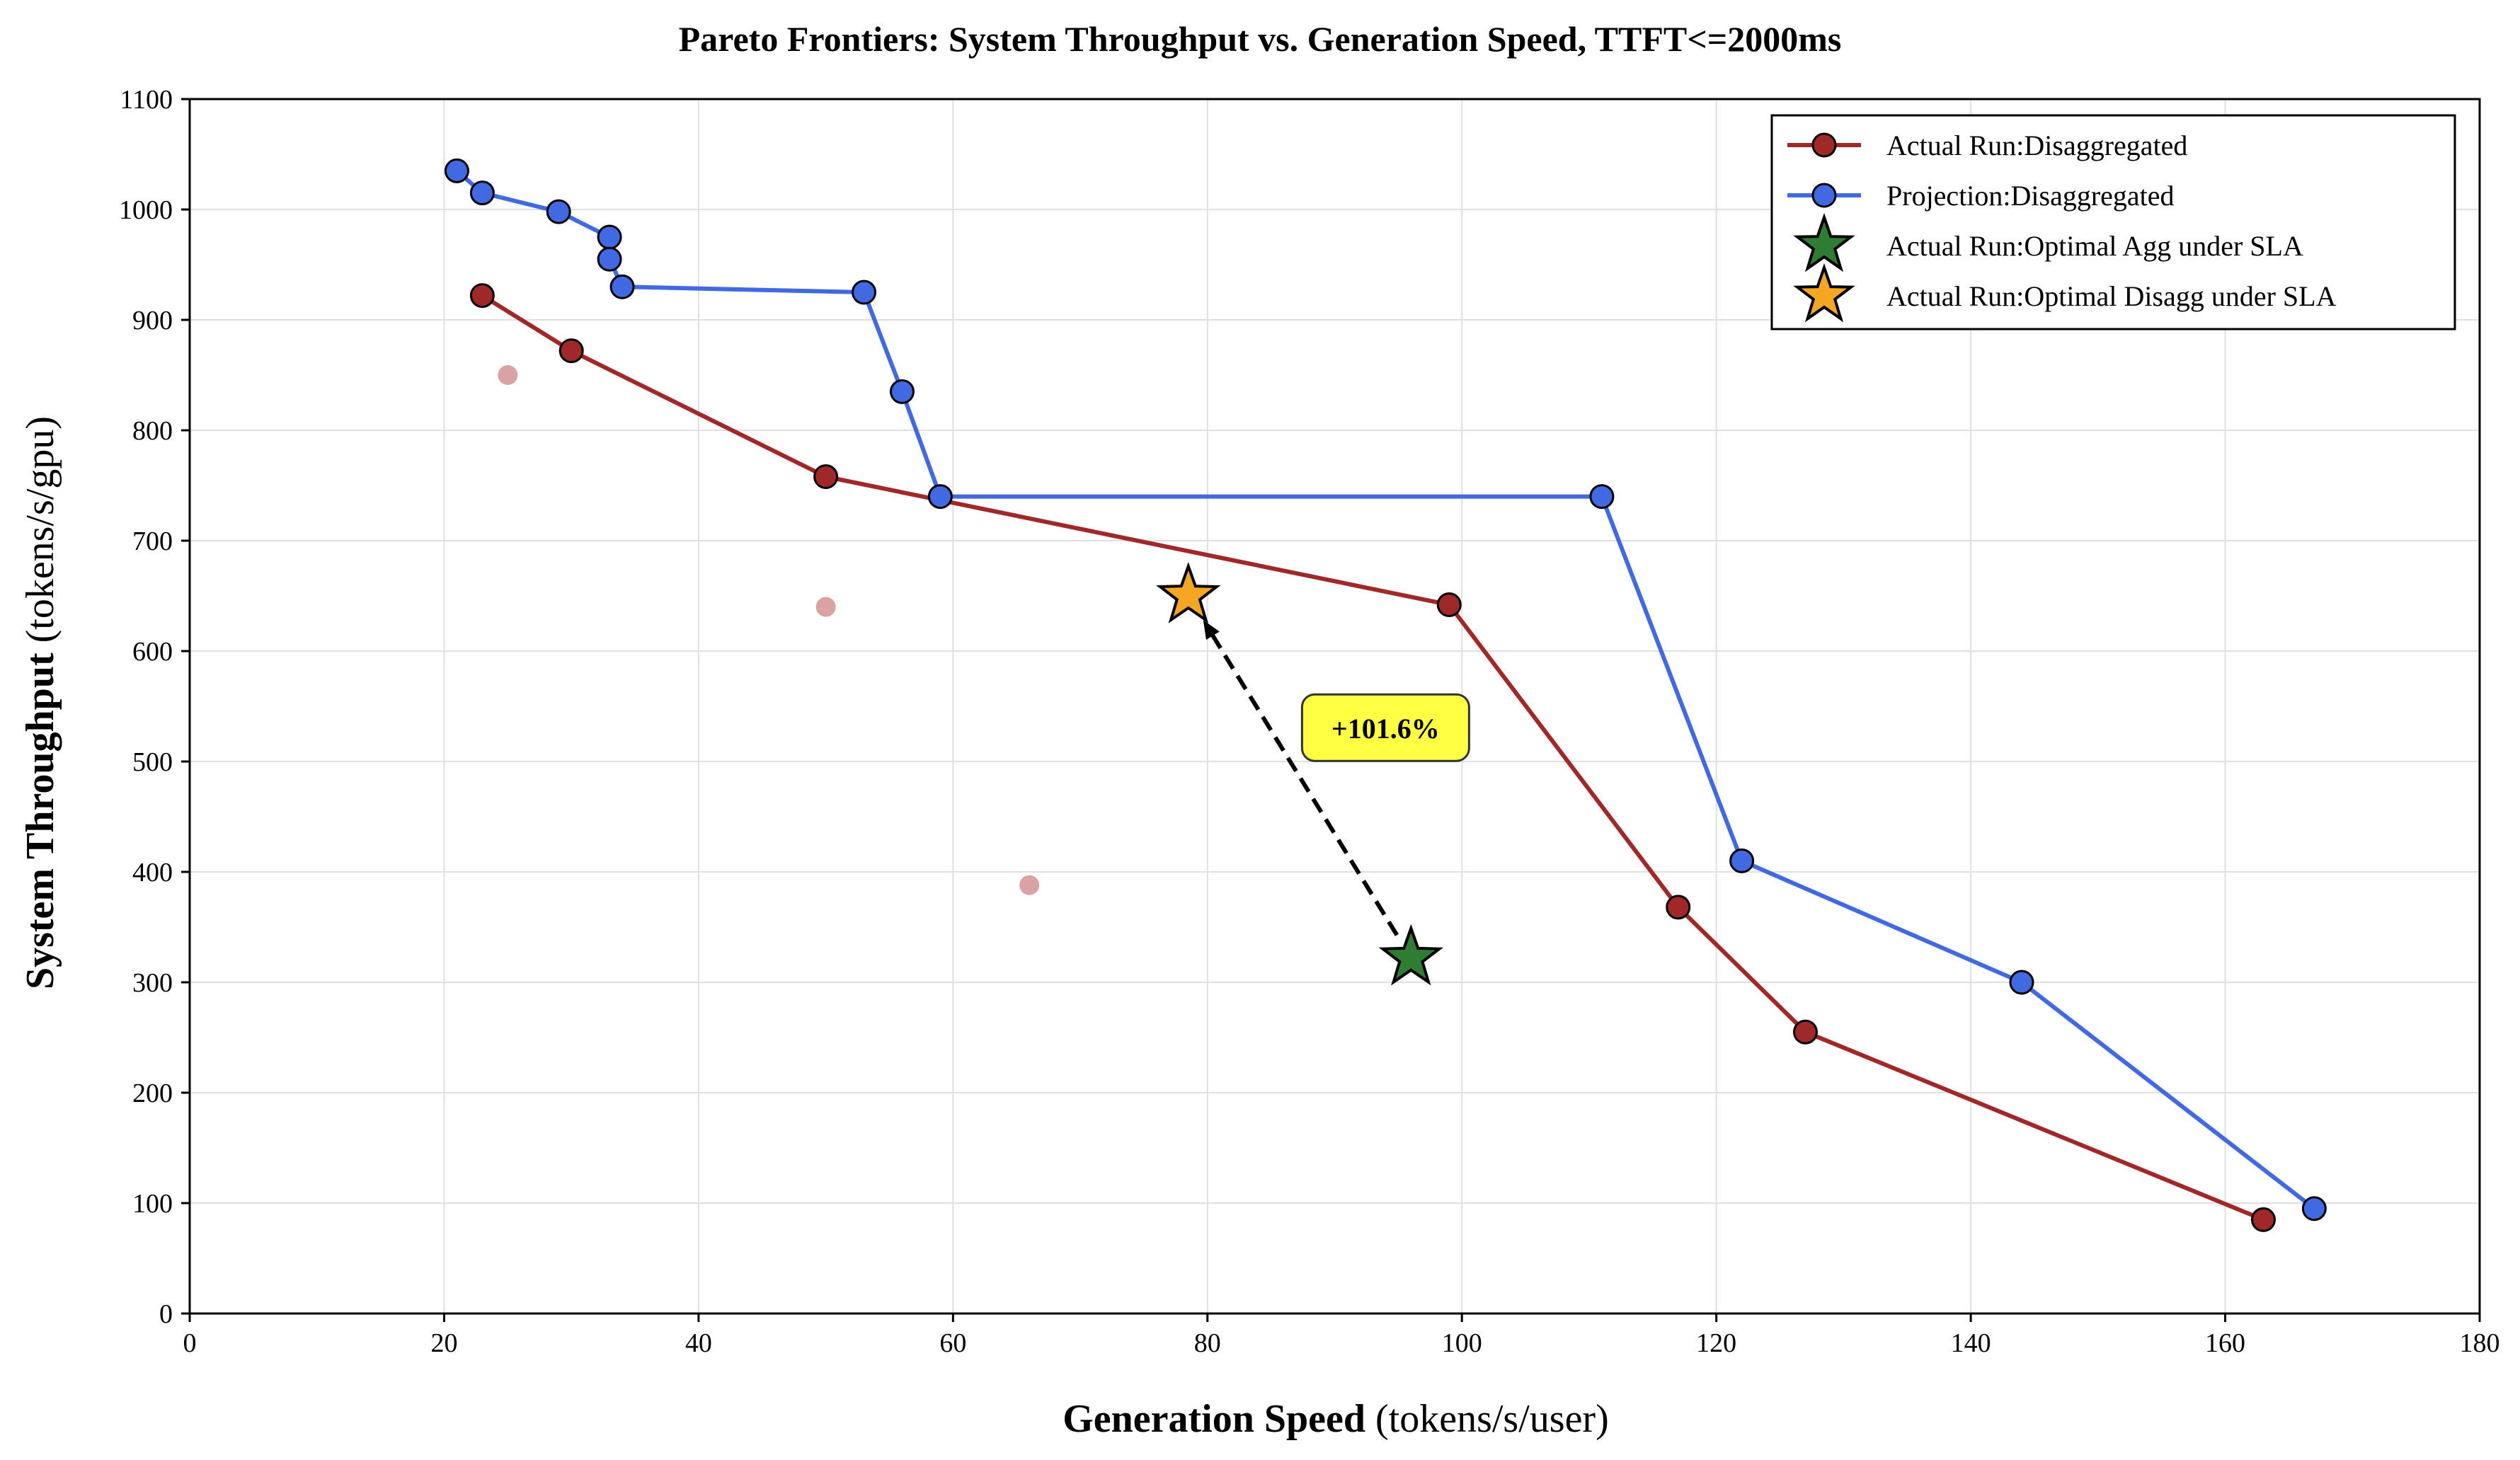 The height and width of the screenshot is (1460, 2520). I want to click on x-tick-label: 80, so click(1207, 1343).